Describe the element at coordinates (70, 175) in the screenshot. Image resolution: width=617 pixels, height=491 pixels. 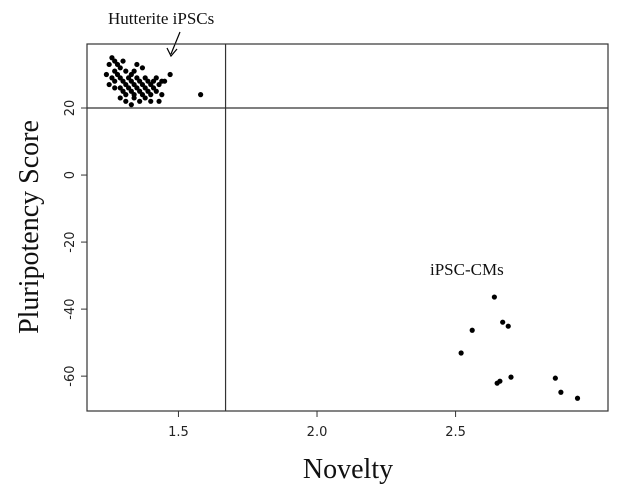
I see `y-tick-label: 0` at that location.